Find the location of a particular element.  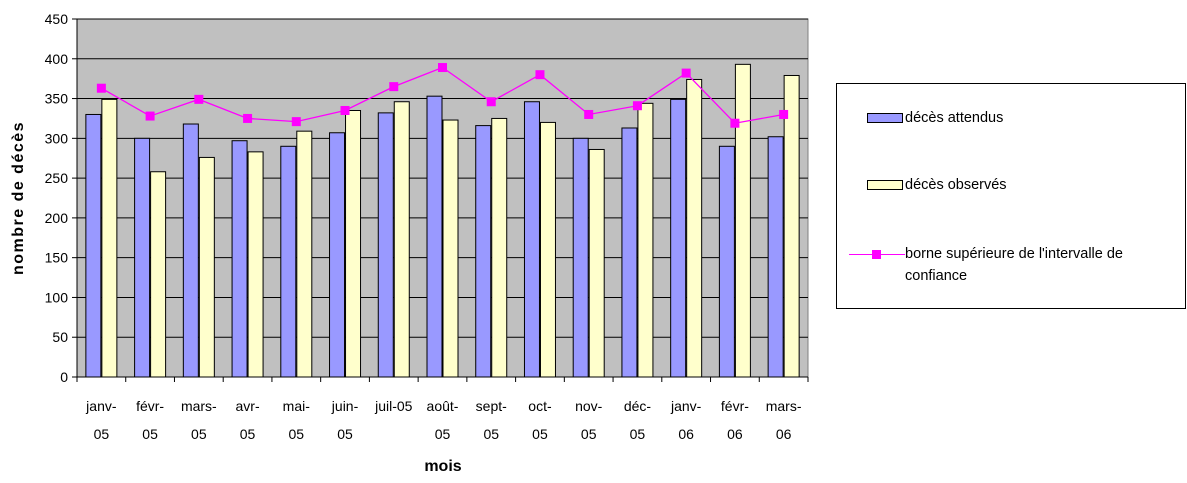

legend-label-observed: décès observés is located at coordinates (956, 185).